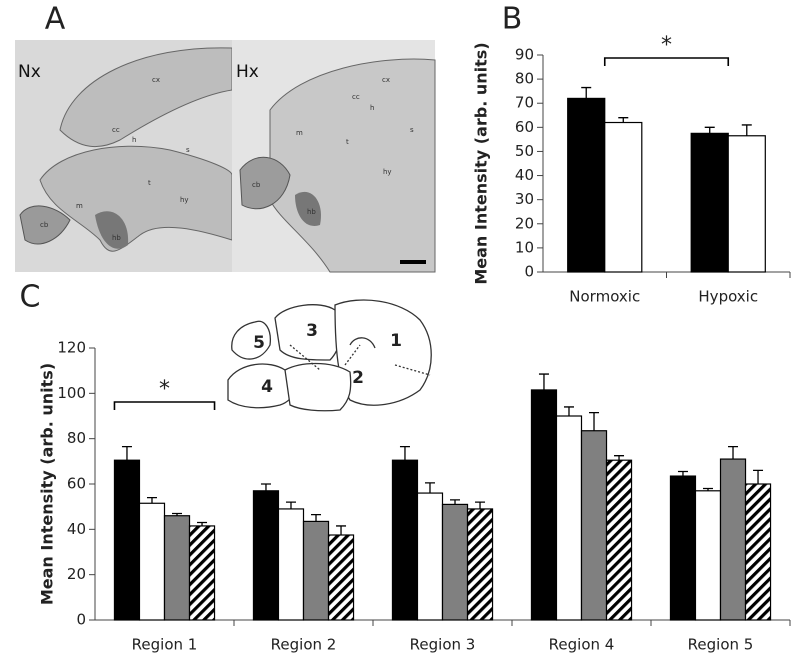  What do you see at coordinates (134, 140) in the screenshot?
I see `region-abbrev: h` at bounding box center [134, 140].